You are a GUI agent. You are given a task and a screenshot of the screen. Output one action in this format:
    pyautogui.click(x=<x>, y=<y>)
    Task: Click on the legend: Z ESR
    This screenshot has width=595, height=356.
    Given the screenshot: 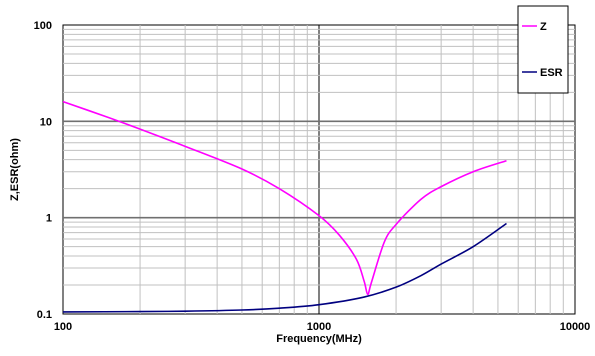 What is the action you would take?
    pyautogui.click(x=543, y=49)
    